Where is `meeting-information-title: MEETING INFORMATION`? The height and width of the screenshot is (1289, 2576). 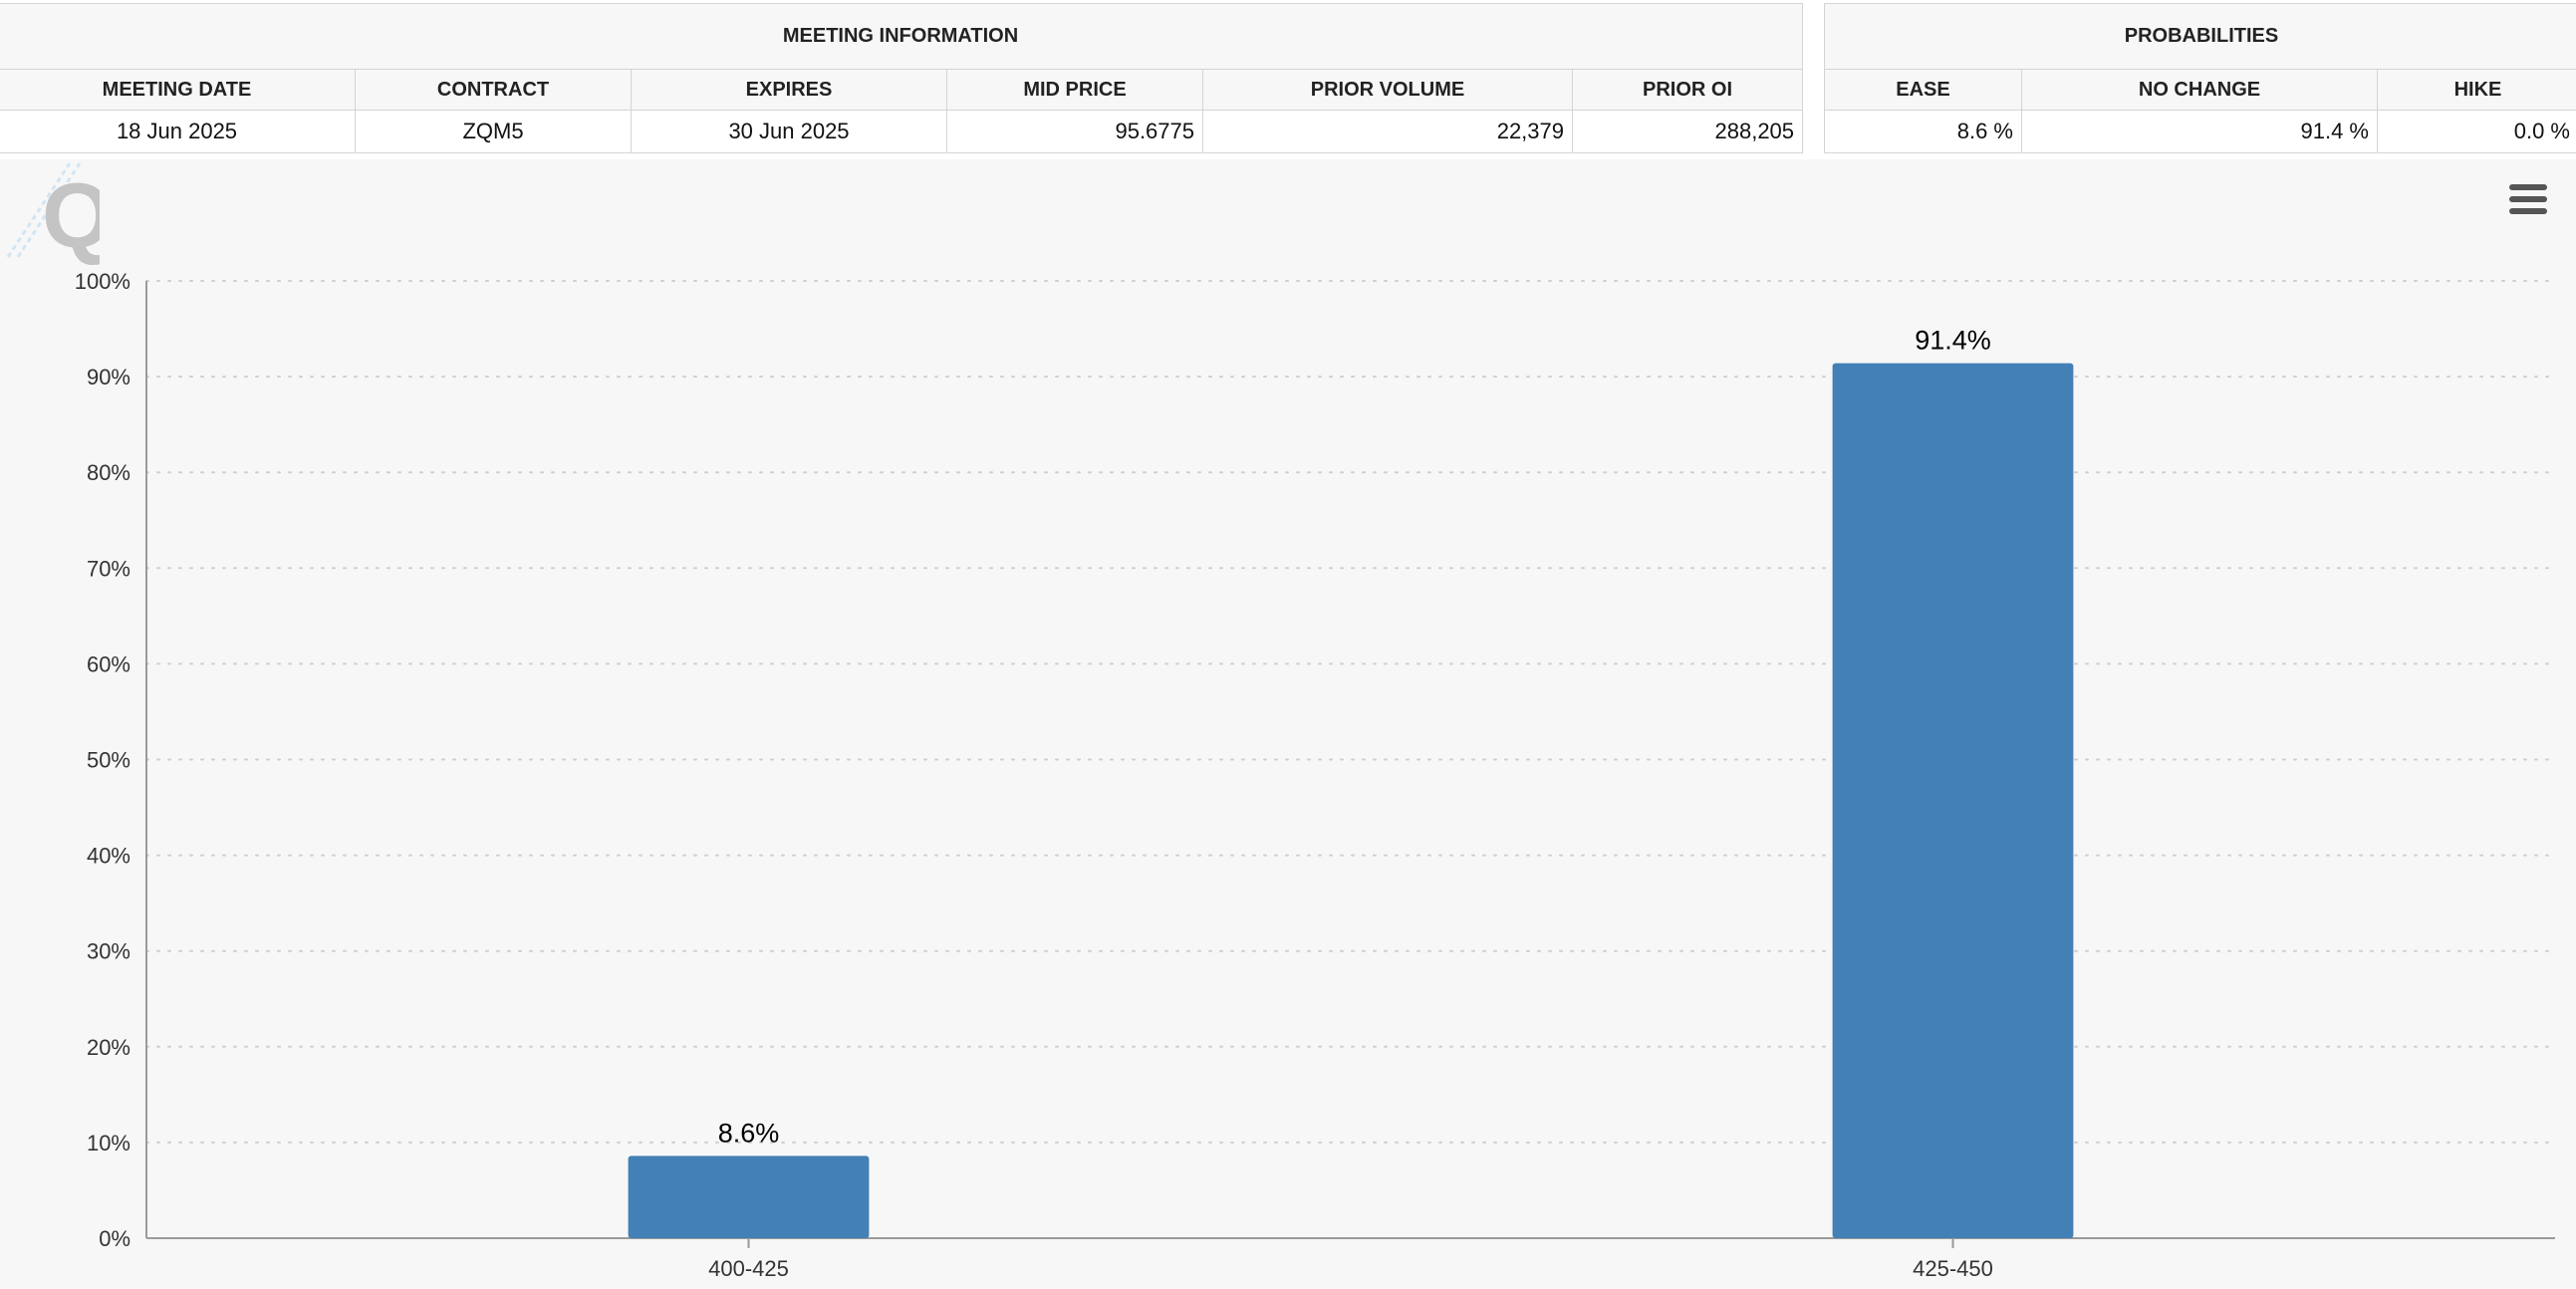 meeting-information-title: MEETING INFORMATION is located at coordinates (902, 36).